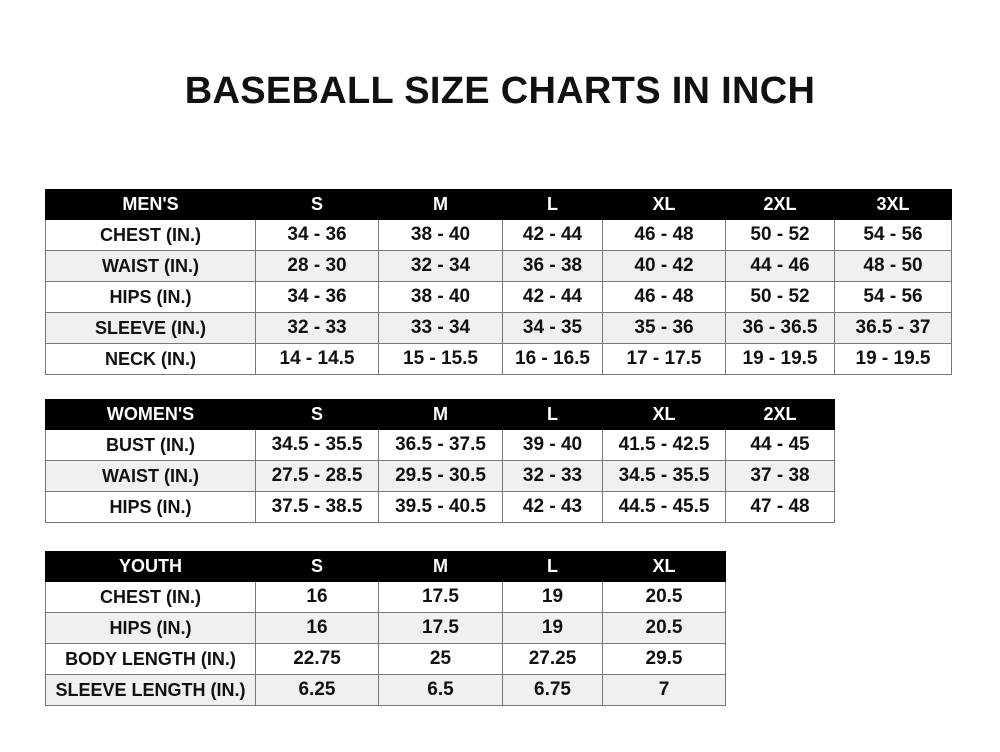 Image resolution: width=1000 pixels, height=752 pixels. Describe the element at coordinates (440, 359) in the screenshot. I see `size-value: 15 - 15.5` at that location.